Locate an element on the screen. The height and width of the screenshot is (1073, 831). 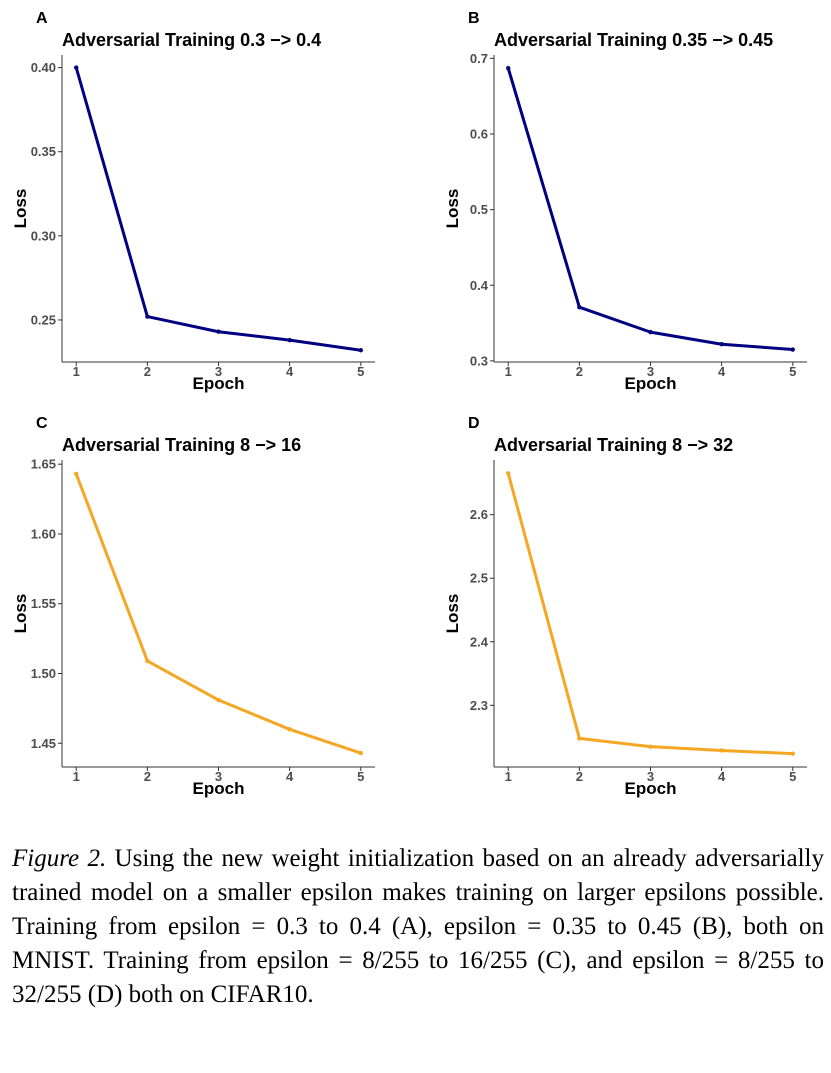
y-tick-label: 1.60 is located at coordinates (43, 533).